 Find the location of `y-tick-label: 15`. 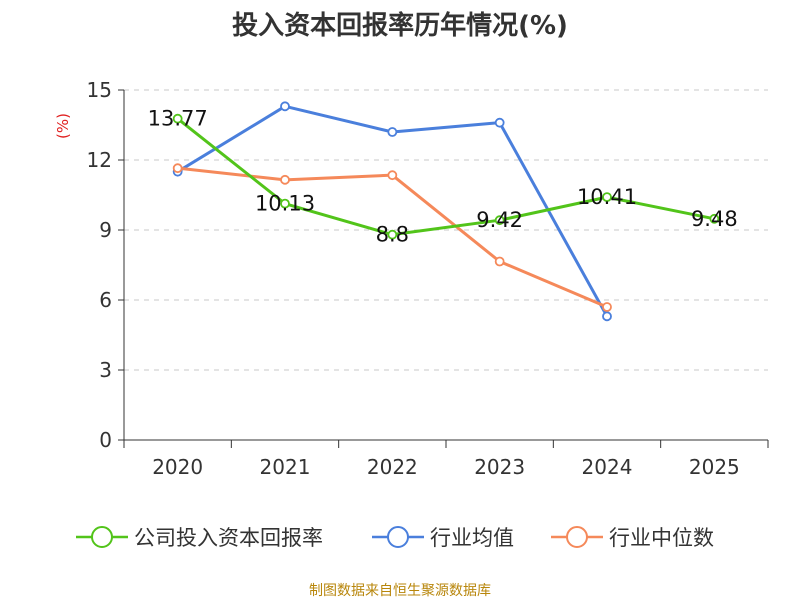

y-tick-label: 15 is located at coordinates (99, 90).